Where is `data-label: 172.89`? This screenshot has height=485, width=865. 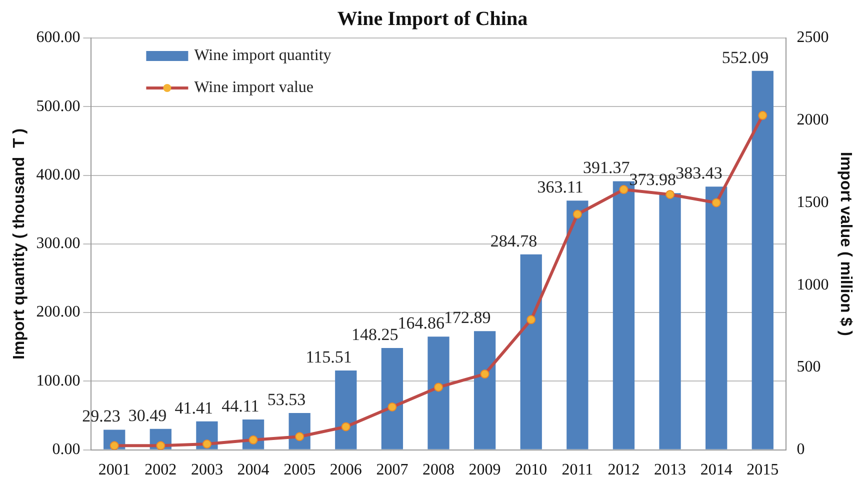
data-label: 172.89 is located at coordinates (467, 318).